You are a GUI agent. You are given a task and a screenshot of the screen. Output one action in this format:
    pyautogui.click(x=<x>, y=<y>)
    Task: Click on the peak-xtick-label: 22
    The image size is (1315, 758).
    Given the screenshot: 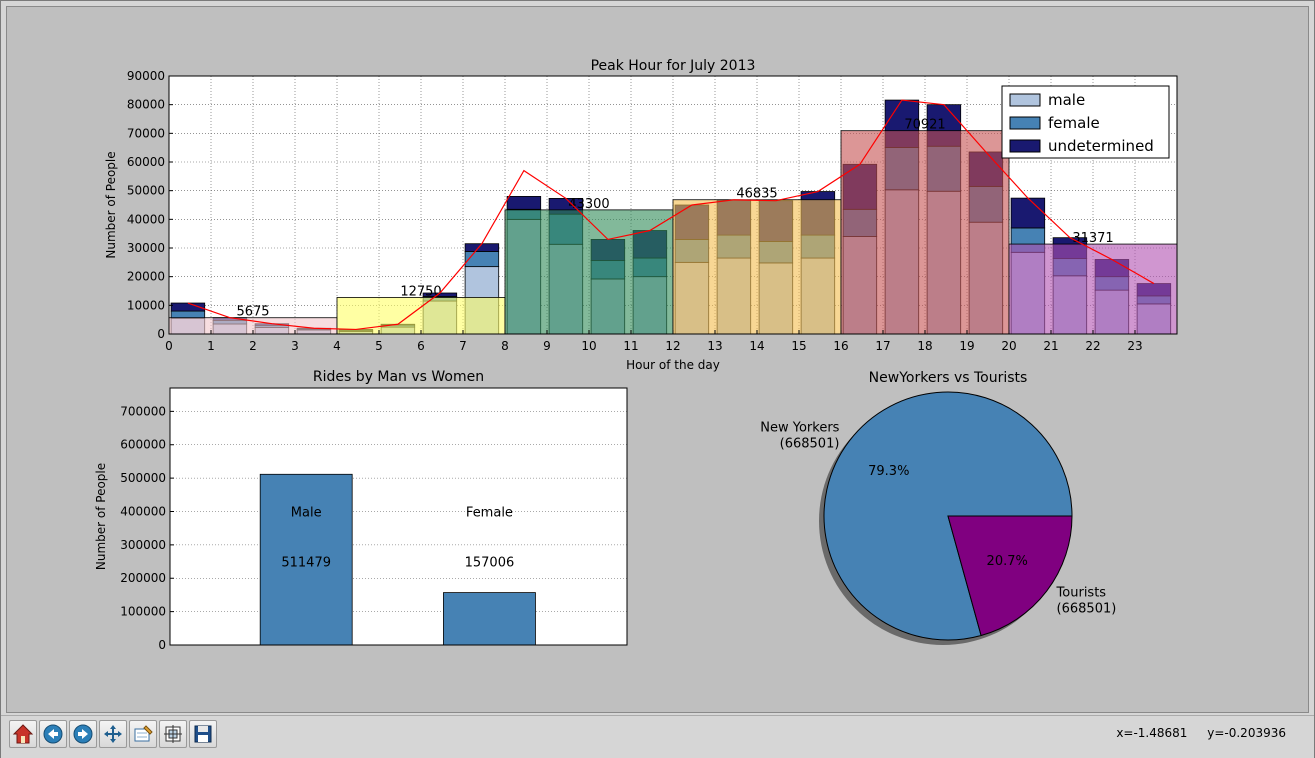 What is the action you would take?
    pyautogui.click(x=1092, y=346)
    